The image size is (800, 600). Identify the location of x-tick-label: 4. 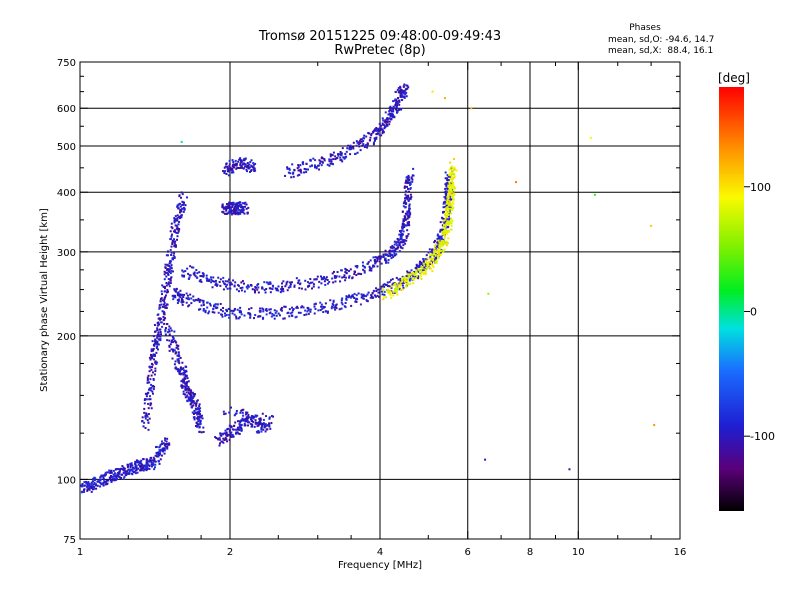
(380, 552).